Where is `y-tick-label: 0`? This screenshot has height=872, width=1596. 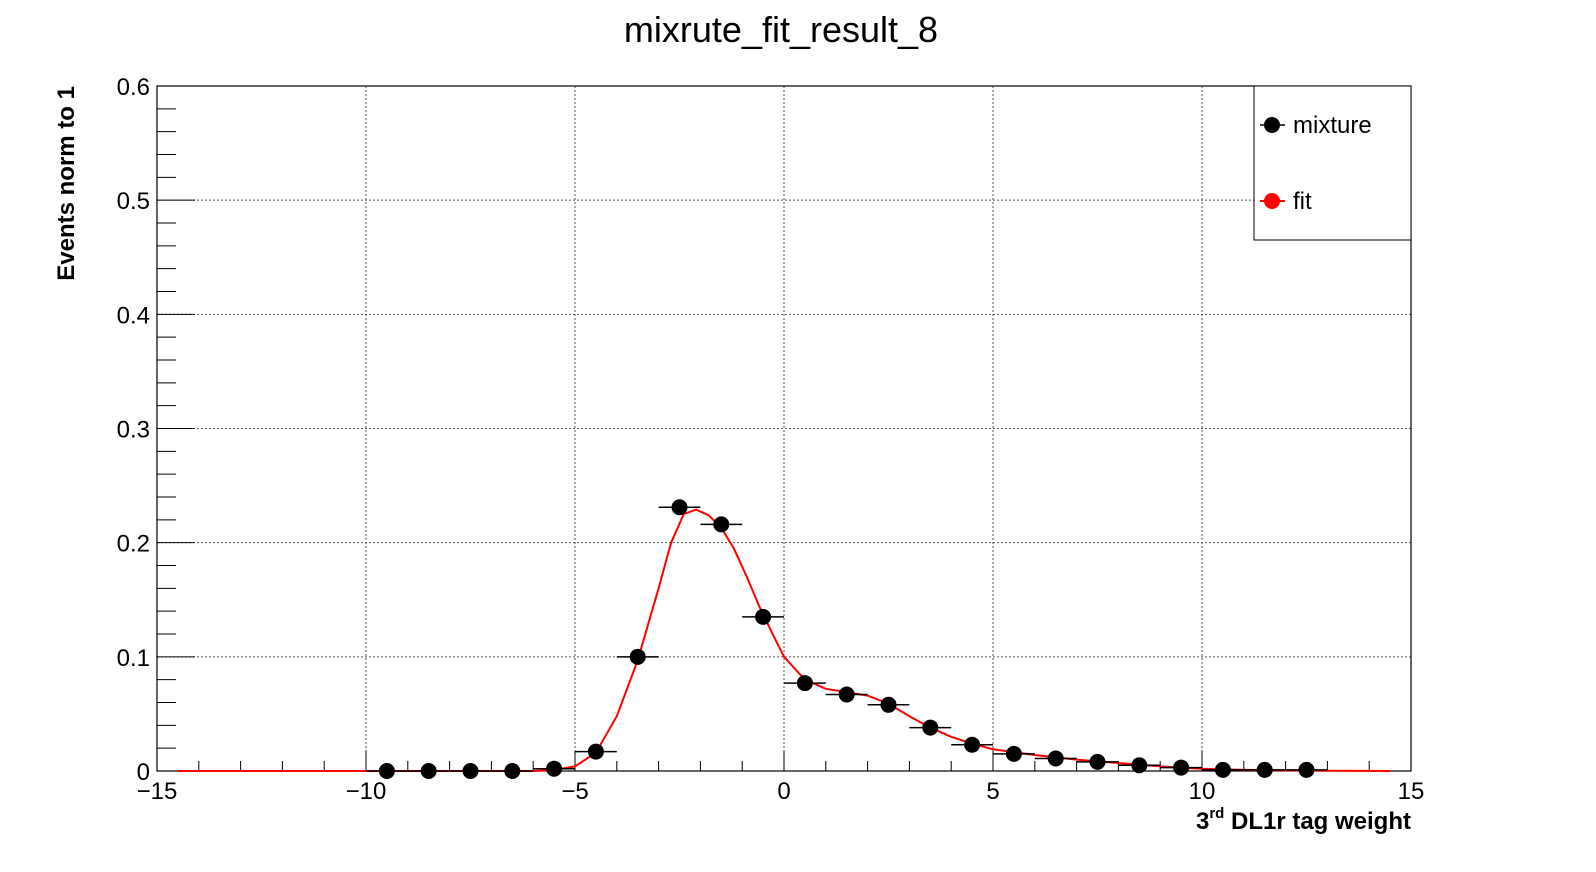
y-tick-label: 0 is located at coordinates (143, 772).